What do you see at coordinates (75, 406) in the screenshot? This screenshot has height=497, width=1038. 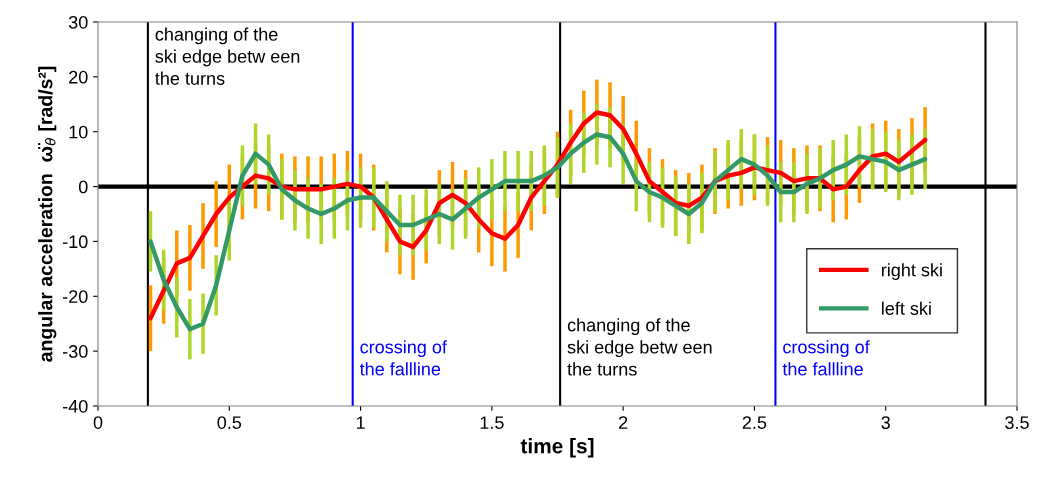 I see `y-tick-label: -40` at bounding box center [75, 406].